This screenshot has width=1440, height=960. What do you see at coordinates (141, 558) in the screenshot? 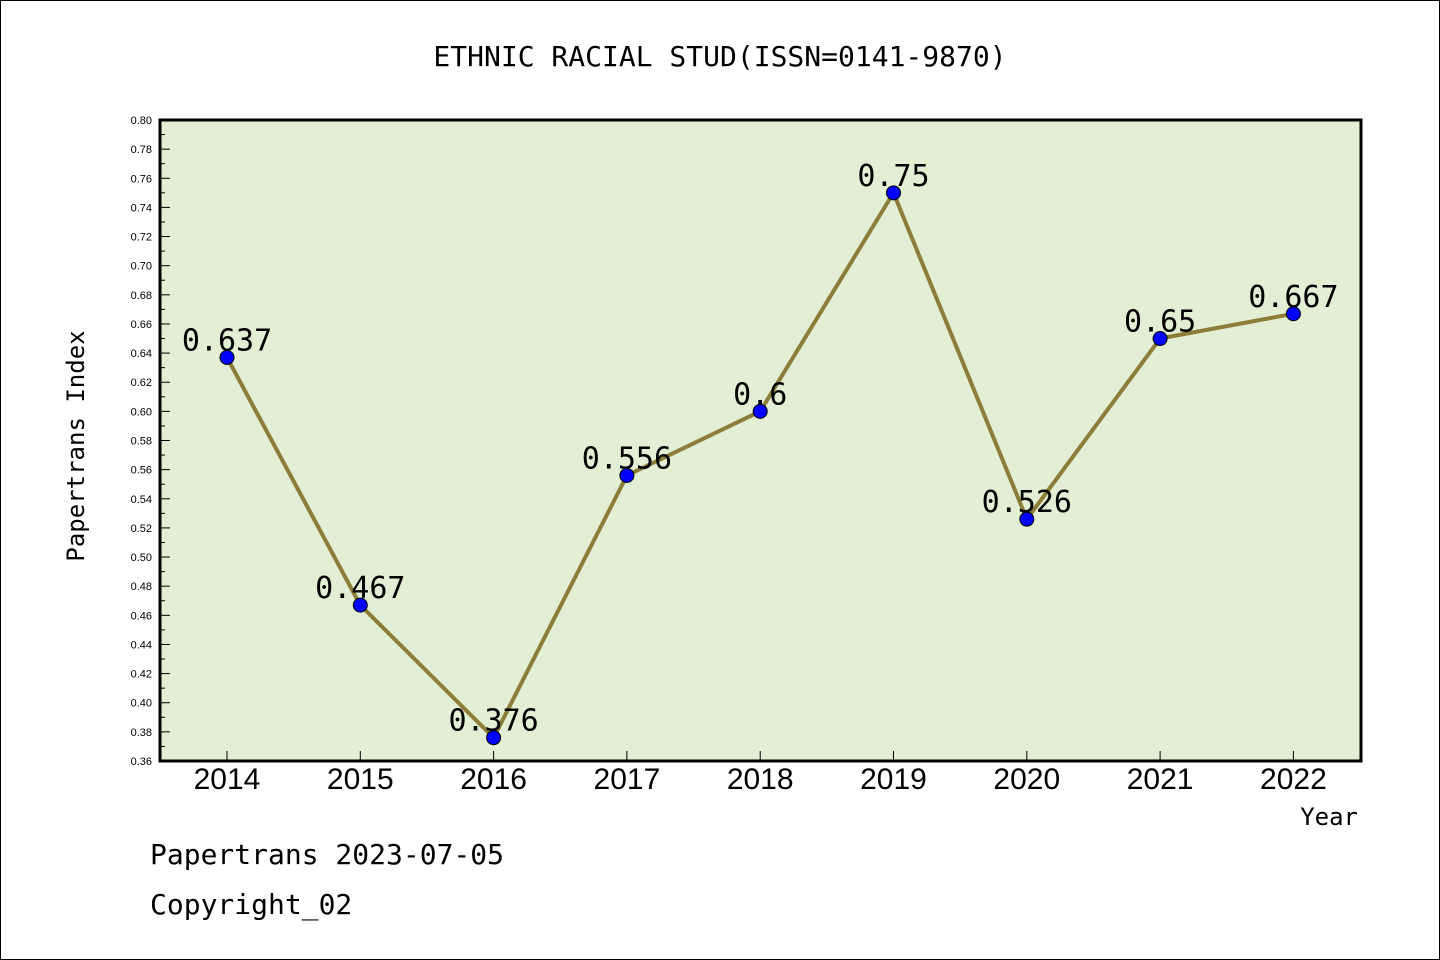
I see `y-tick-label: 0.50` at bounding box center [141, 558].